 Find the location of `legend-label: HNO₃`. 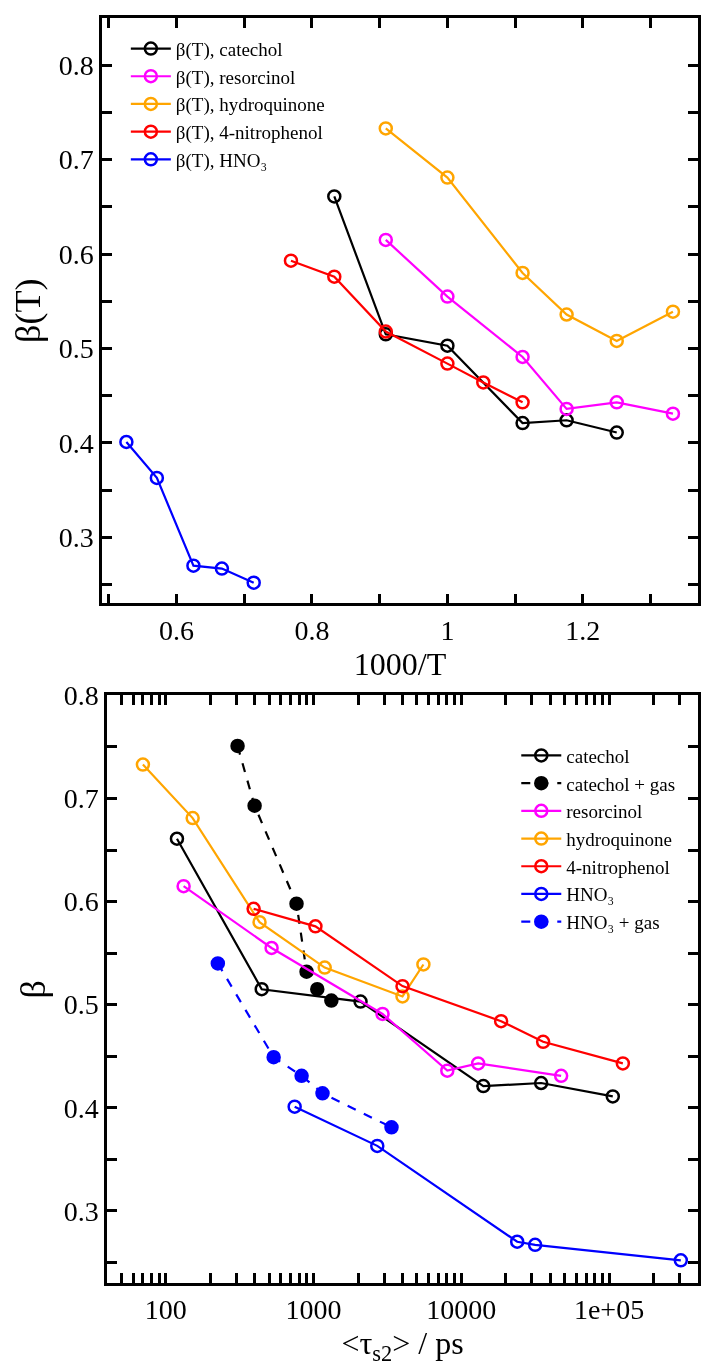

legend-label: HNO₃ is located at coordinates (590, 895).